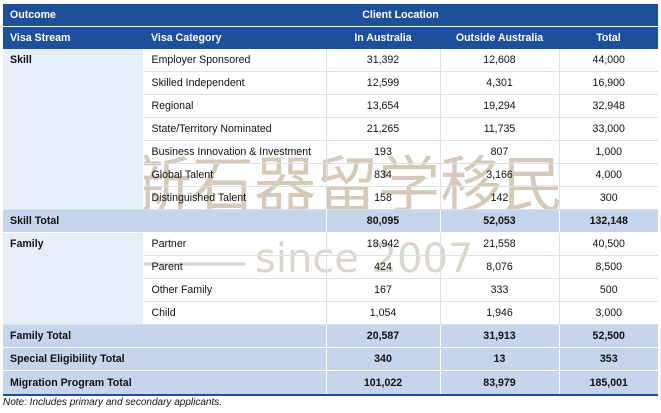 The image size is (661, 413). I want to click on stream-family: Family, so click(73, 278).